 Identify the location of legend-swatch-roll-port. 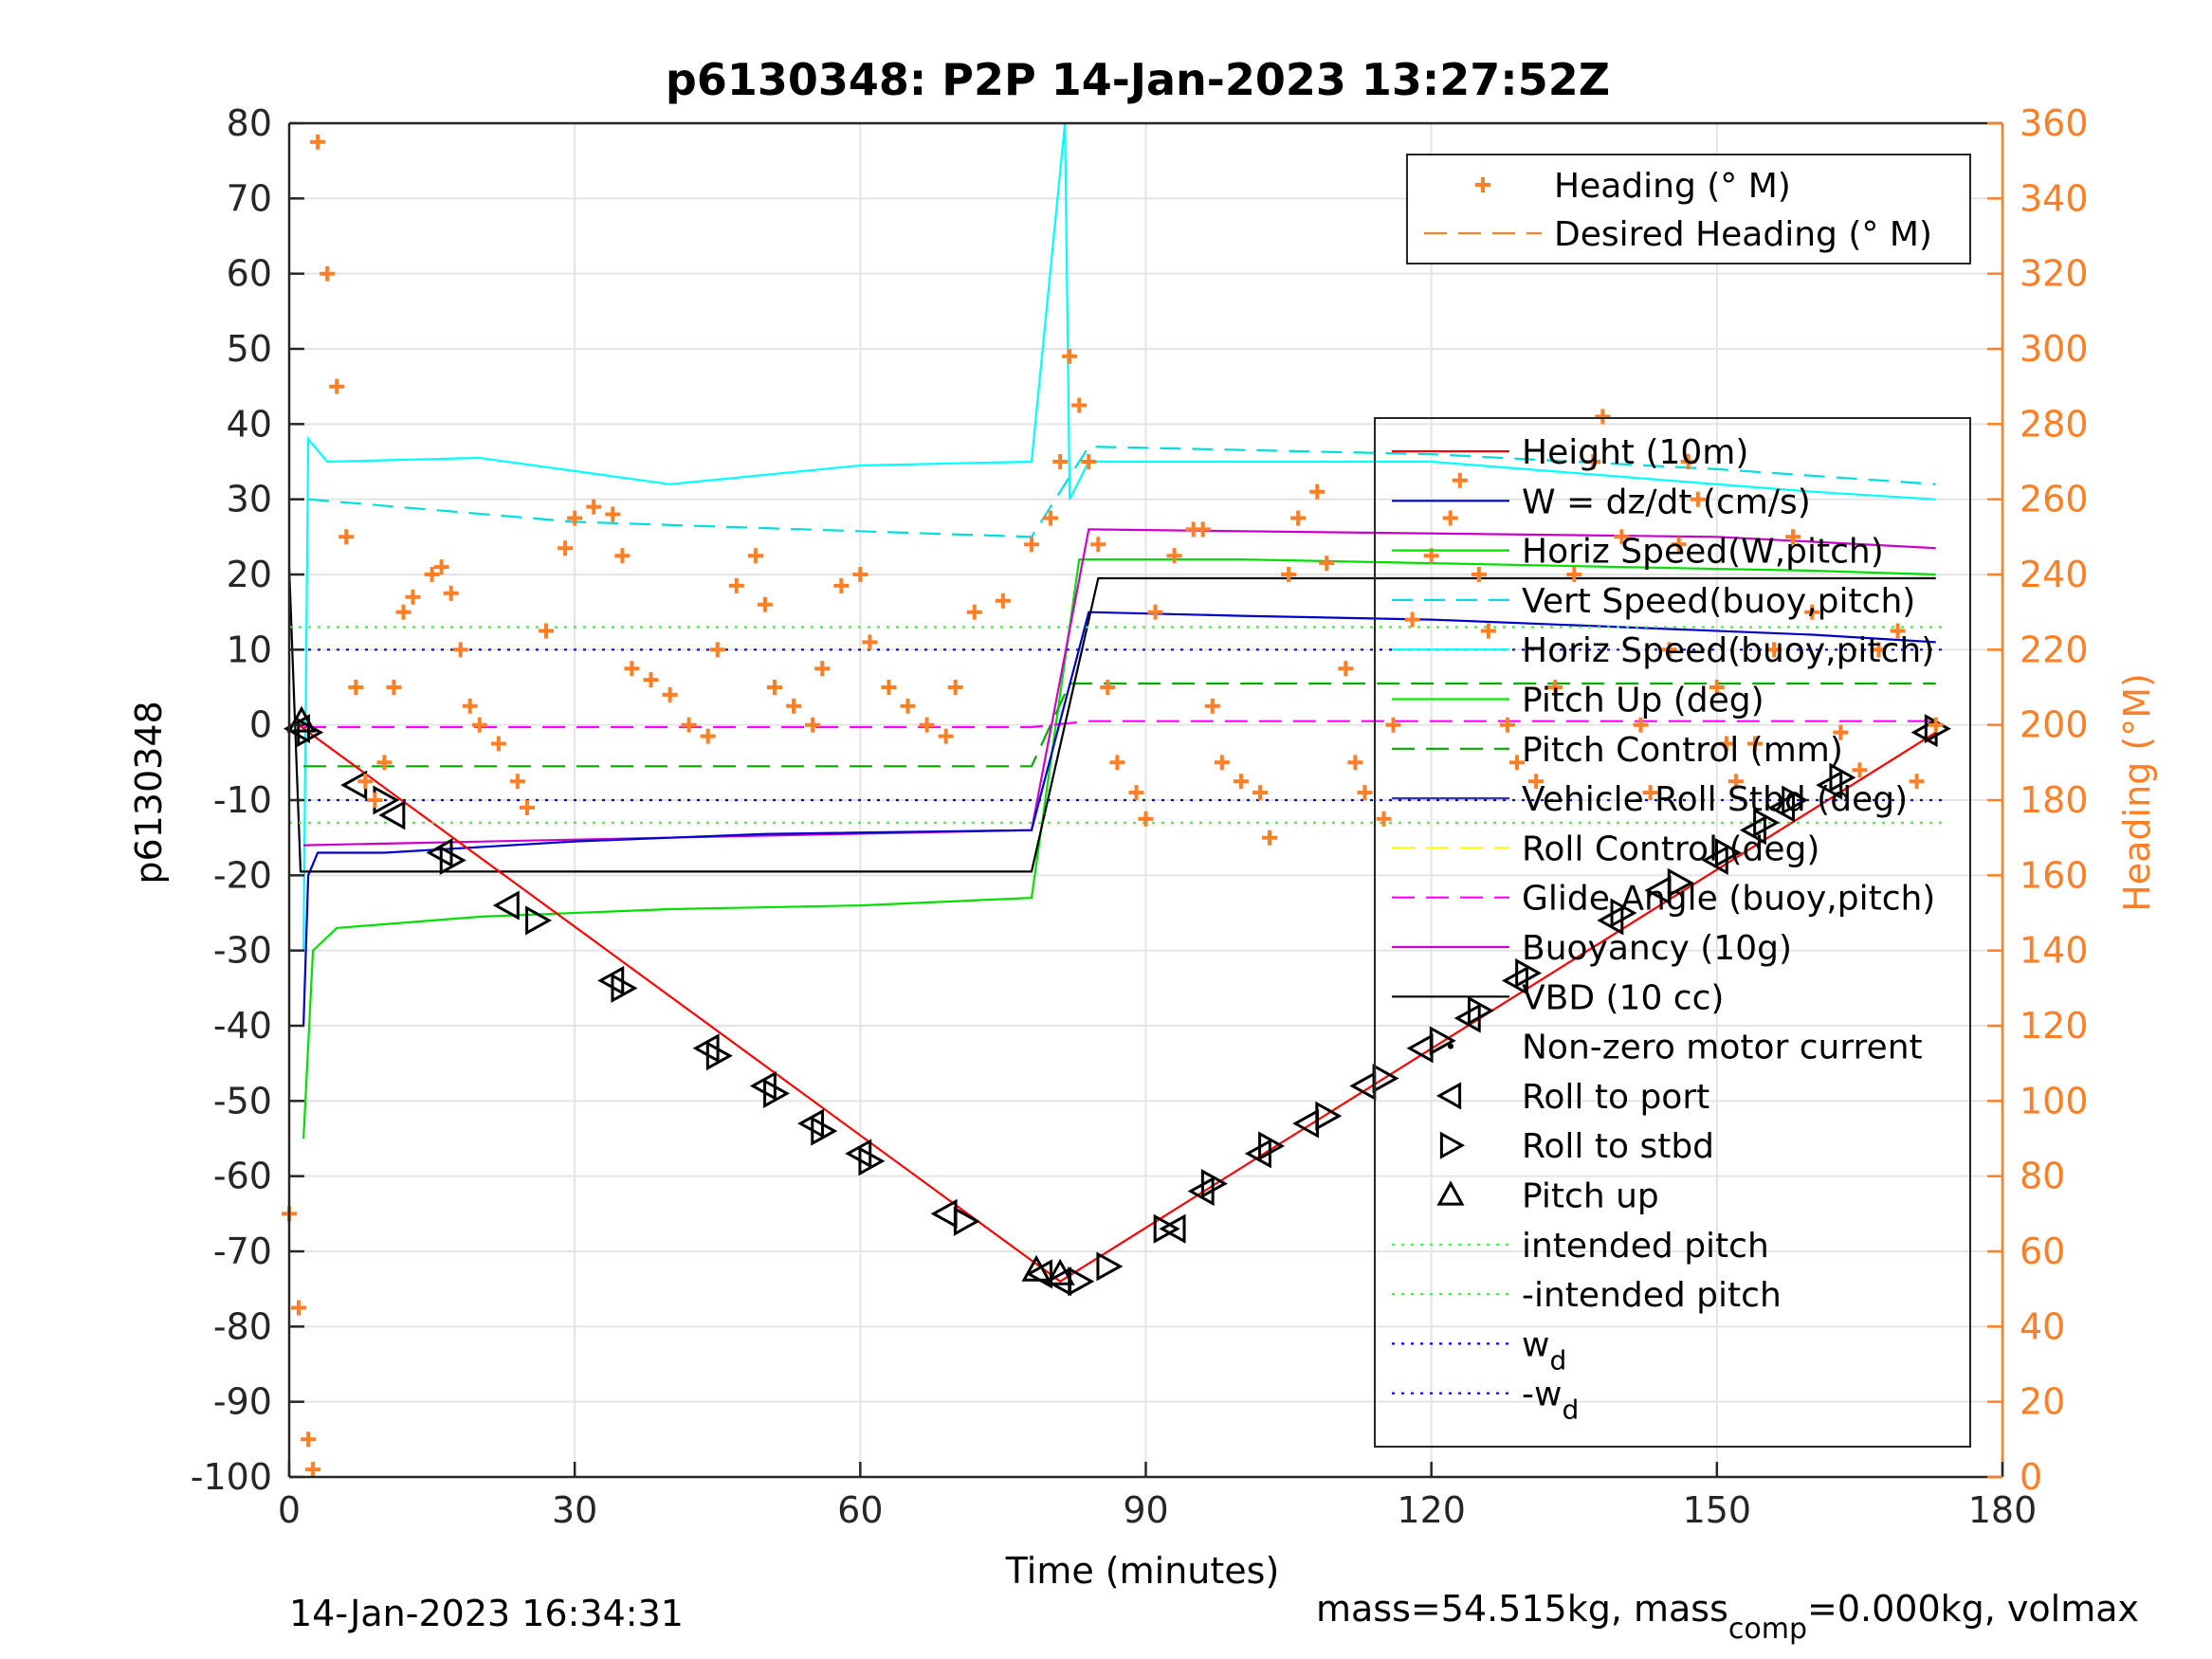
(1448, 1096).